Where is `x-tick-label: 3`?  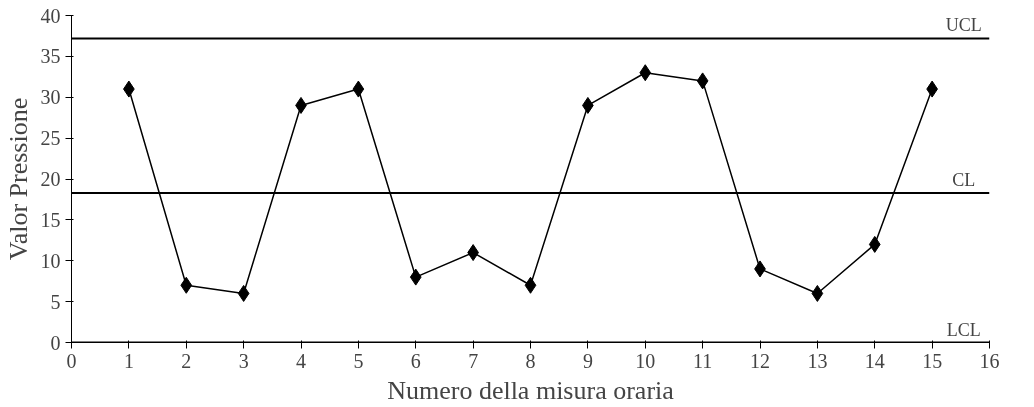
x-tick-label: 3 is located at coordinates (243, 360).